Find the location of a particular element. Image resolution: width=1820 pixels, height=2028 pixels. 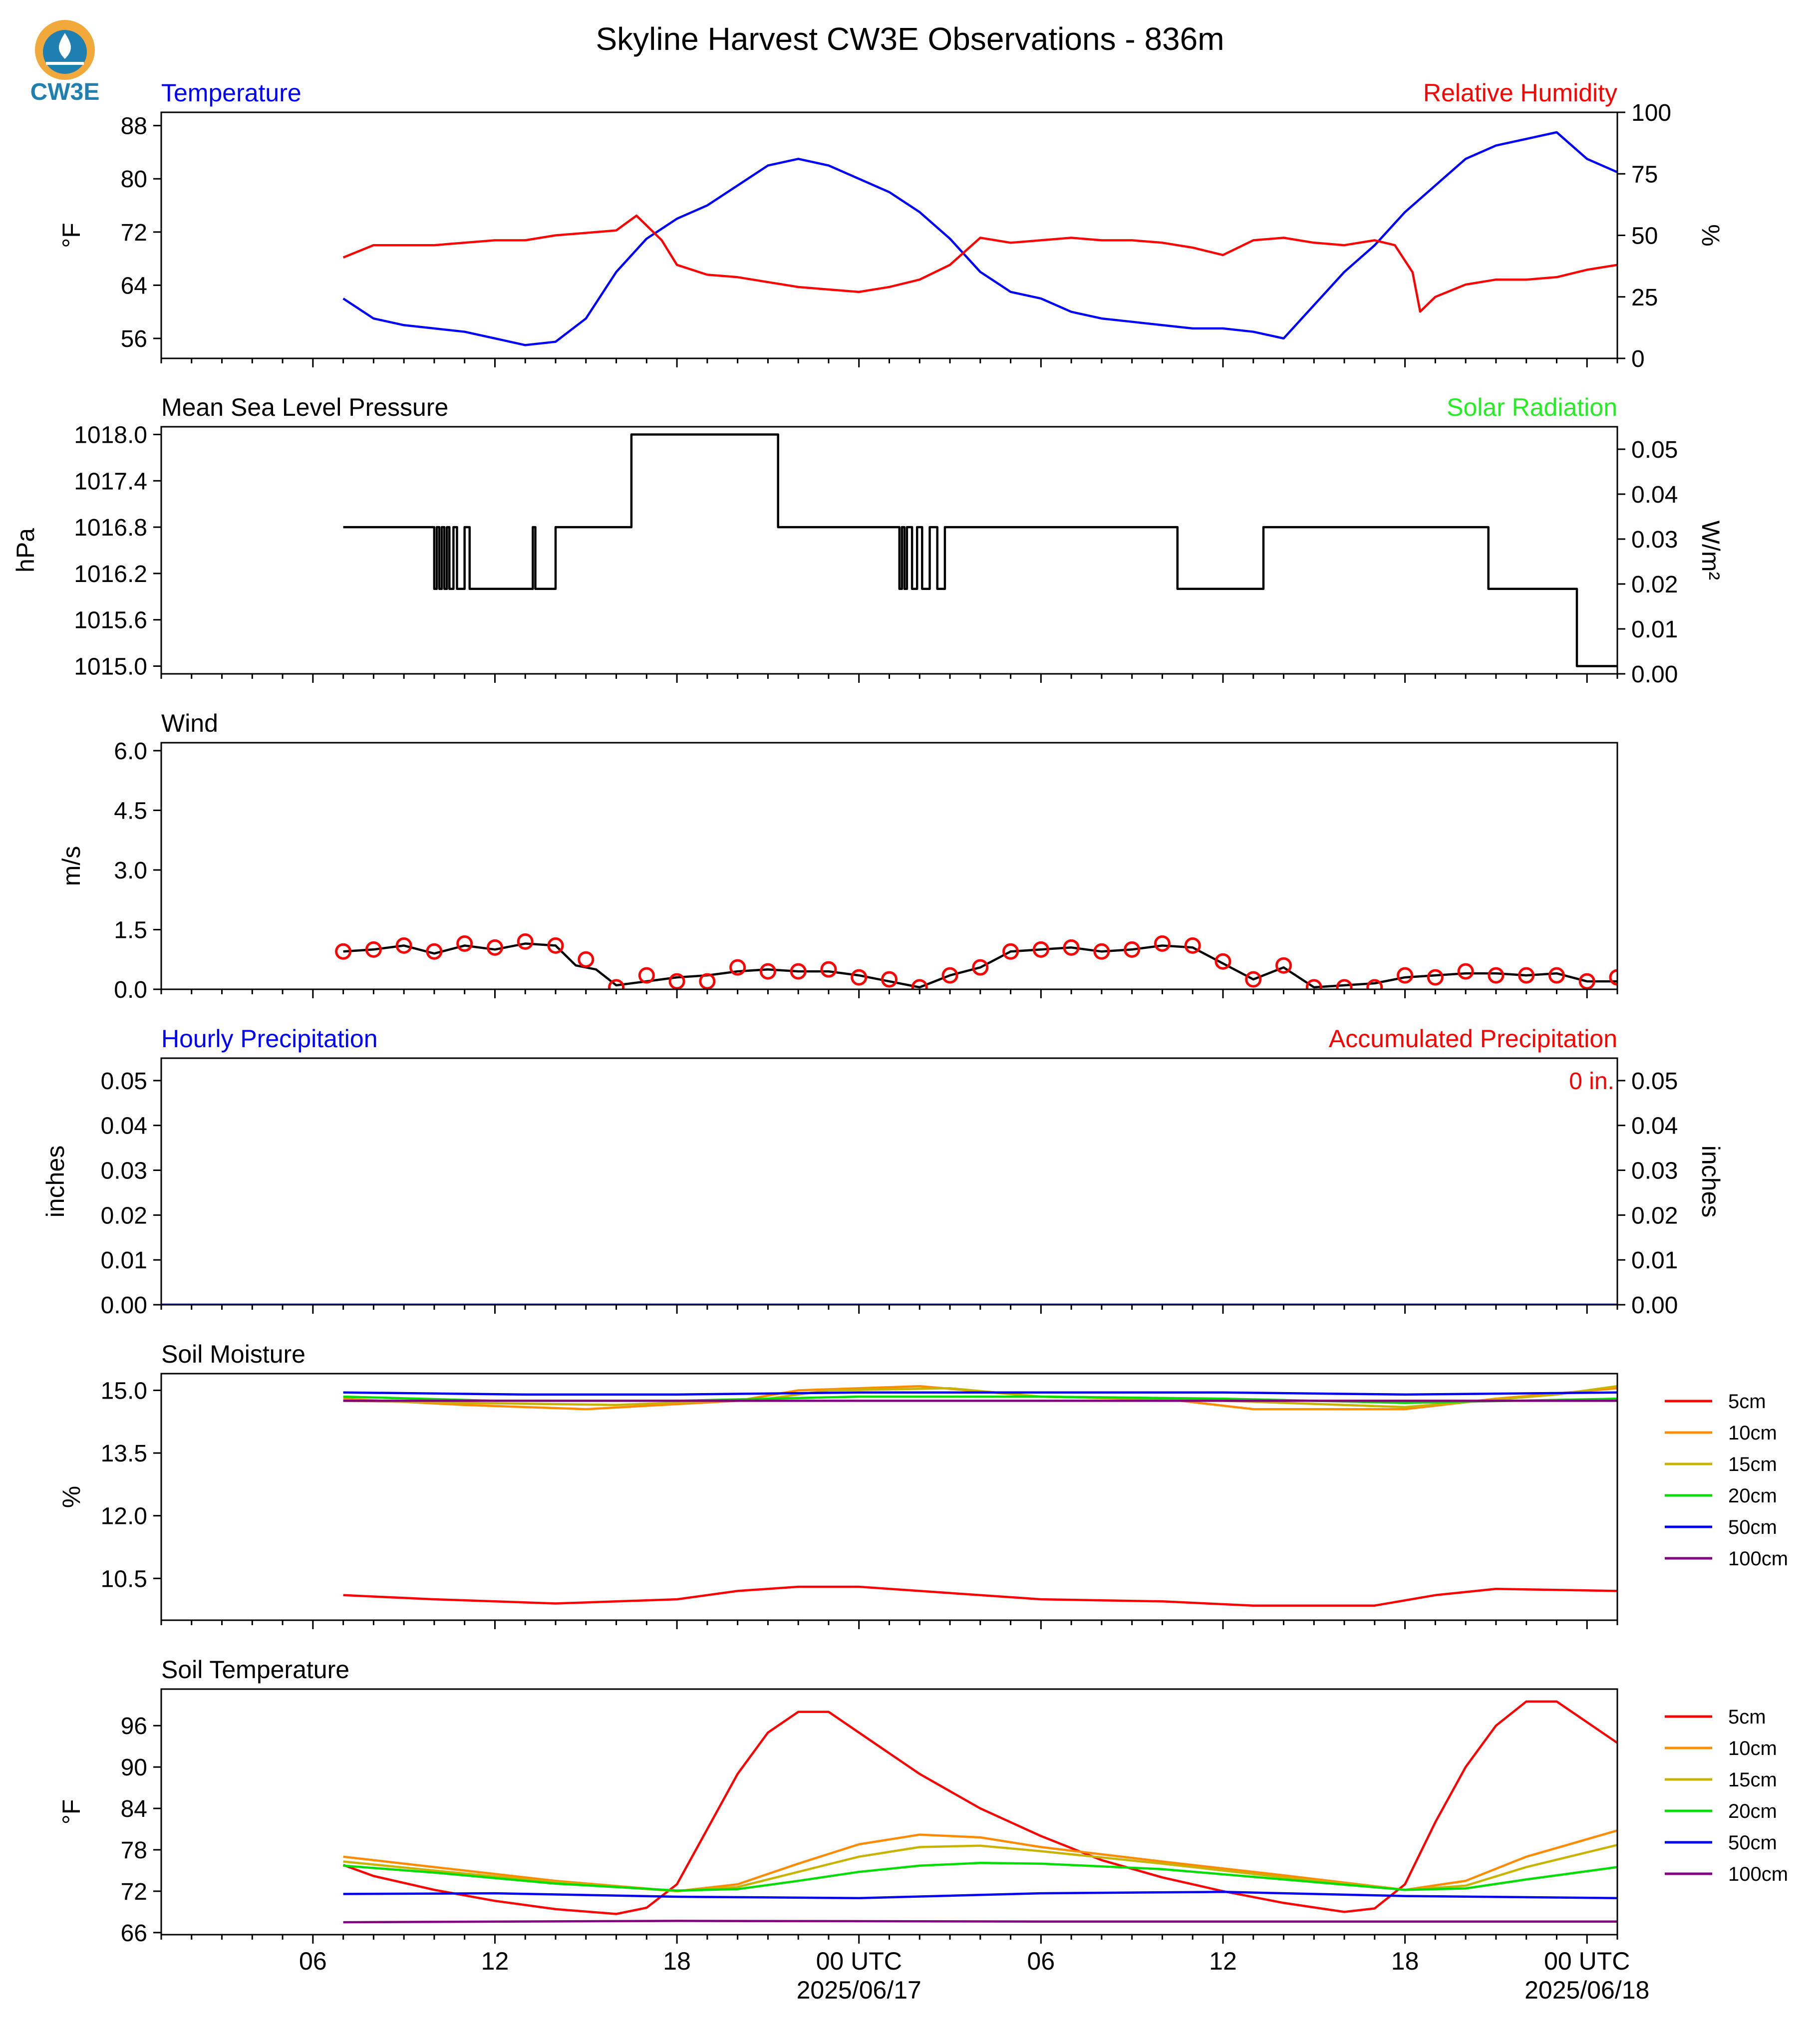

legend-label: 5cm is located at coordinates (1747, 1717).